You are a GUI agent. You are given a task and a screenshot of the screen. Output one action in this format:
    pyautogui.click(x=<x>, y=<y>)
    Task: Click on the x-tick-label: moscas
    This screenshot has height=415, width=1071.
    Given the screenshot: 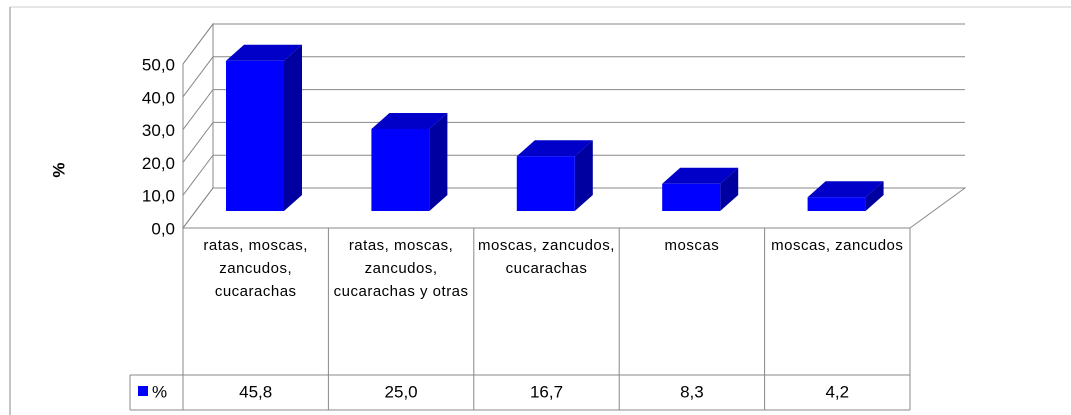 What is the action you would take?
    pyautogui.click(x=692, y=245)
    